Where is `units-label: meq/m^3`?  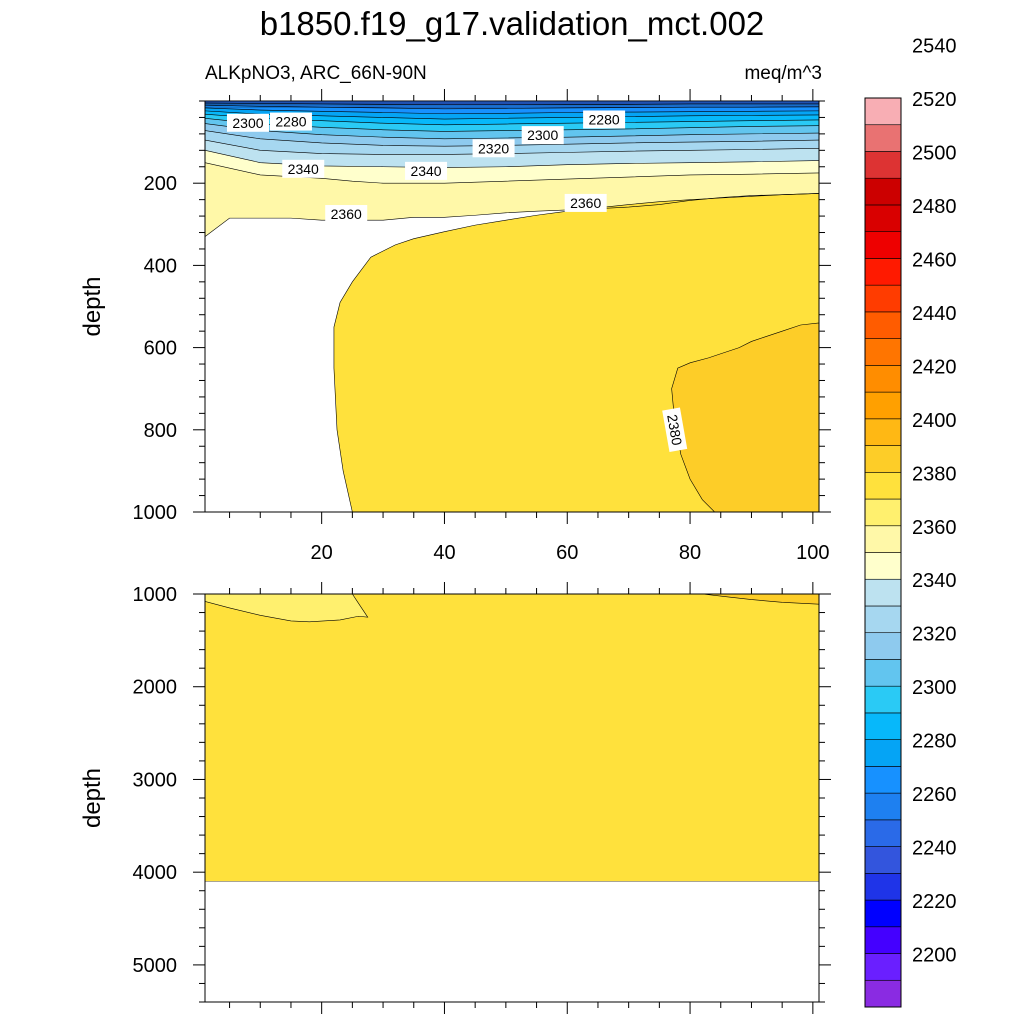
units-label: meq/m^3 is located at coordinates (783, 73).